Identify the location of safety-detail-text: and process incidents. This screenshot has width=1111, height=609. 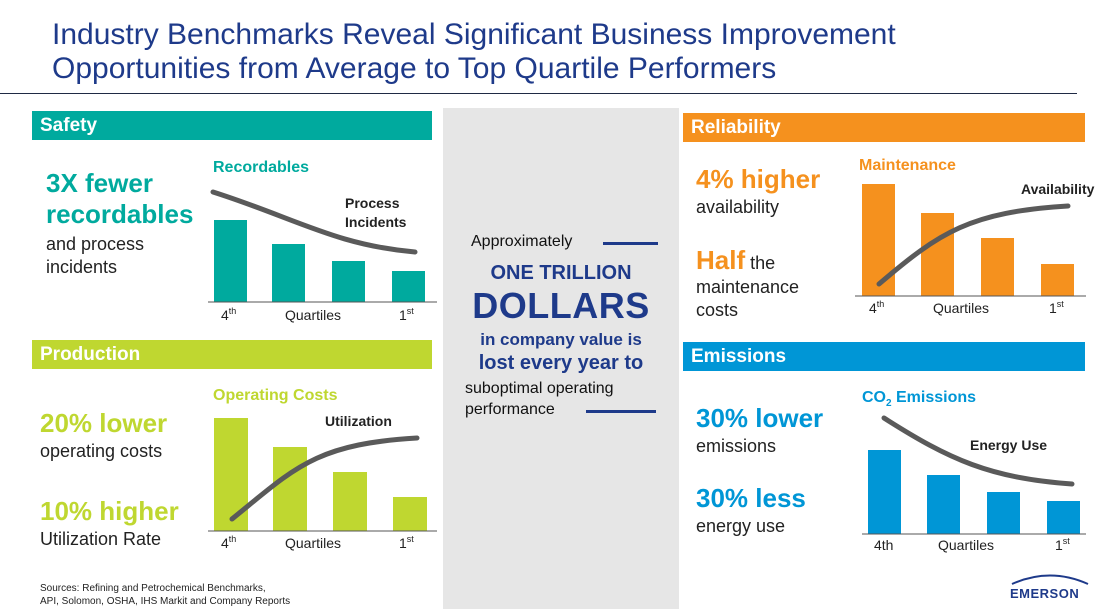
(95, 256).